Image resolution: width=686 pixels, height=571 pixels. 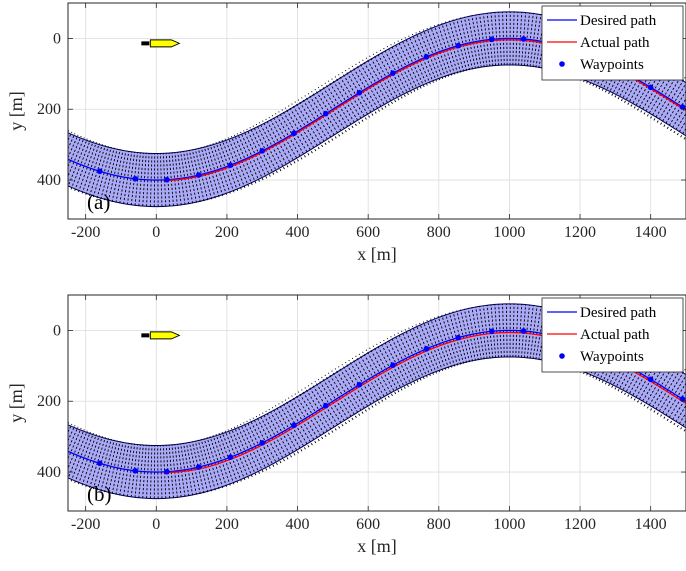 What do you see at coordinates (562, 356) in the screenshot?
I see `legend-swatch-marker` at bounding box center [562, 356].